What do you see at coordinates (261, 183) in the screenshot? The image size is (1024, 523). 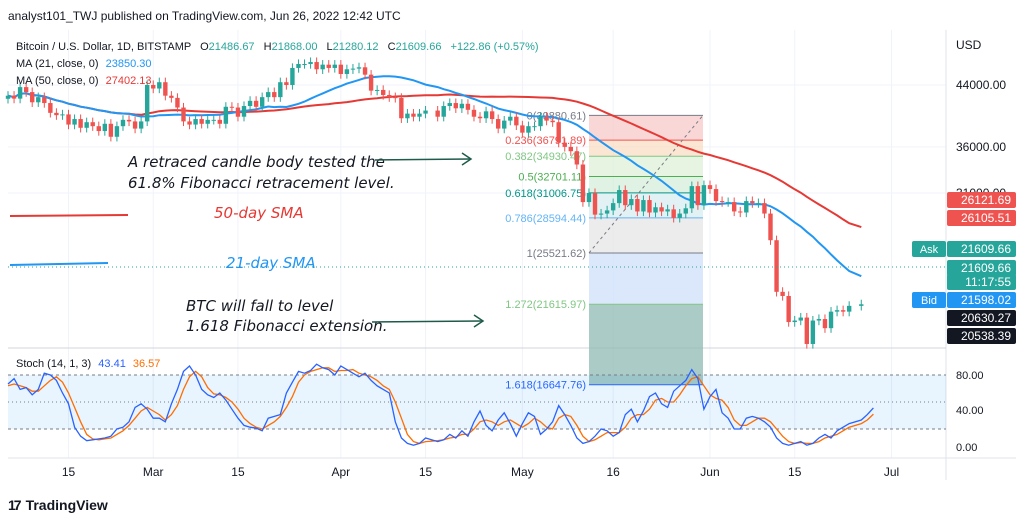 I see `retrace-annotation-line-2: 61.8% Fibonacci retracement level.` at bounding box center [261, 183].